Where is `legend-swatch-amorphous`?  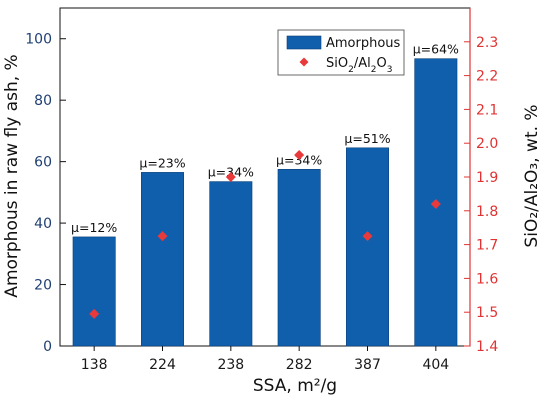 legend-swatch-amorphous is located at coordinates (304, 42).